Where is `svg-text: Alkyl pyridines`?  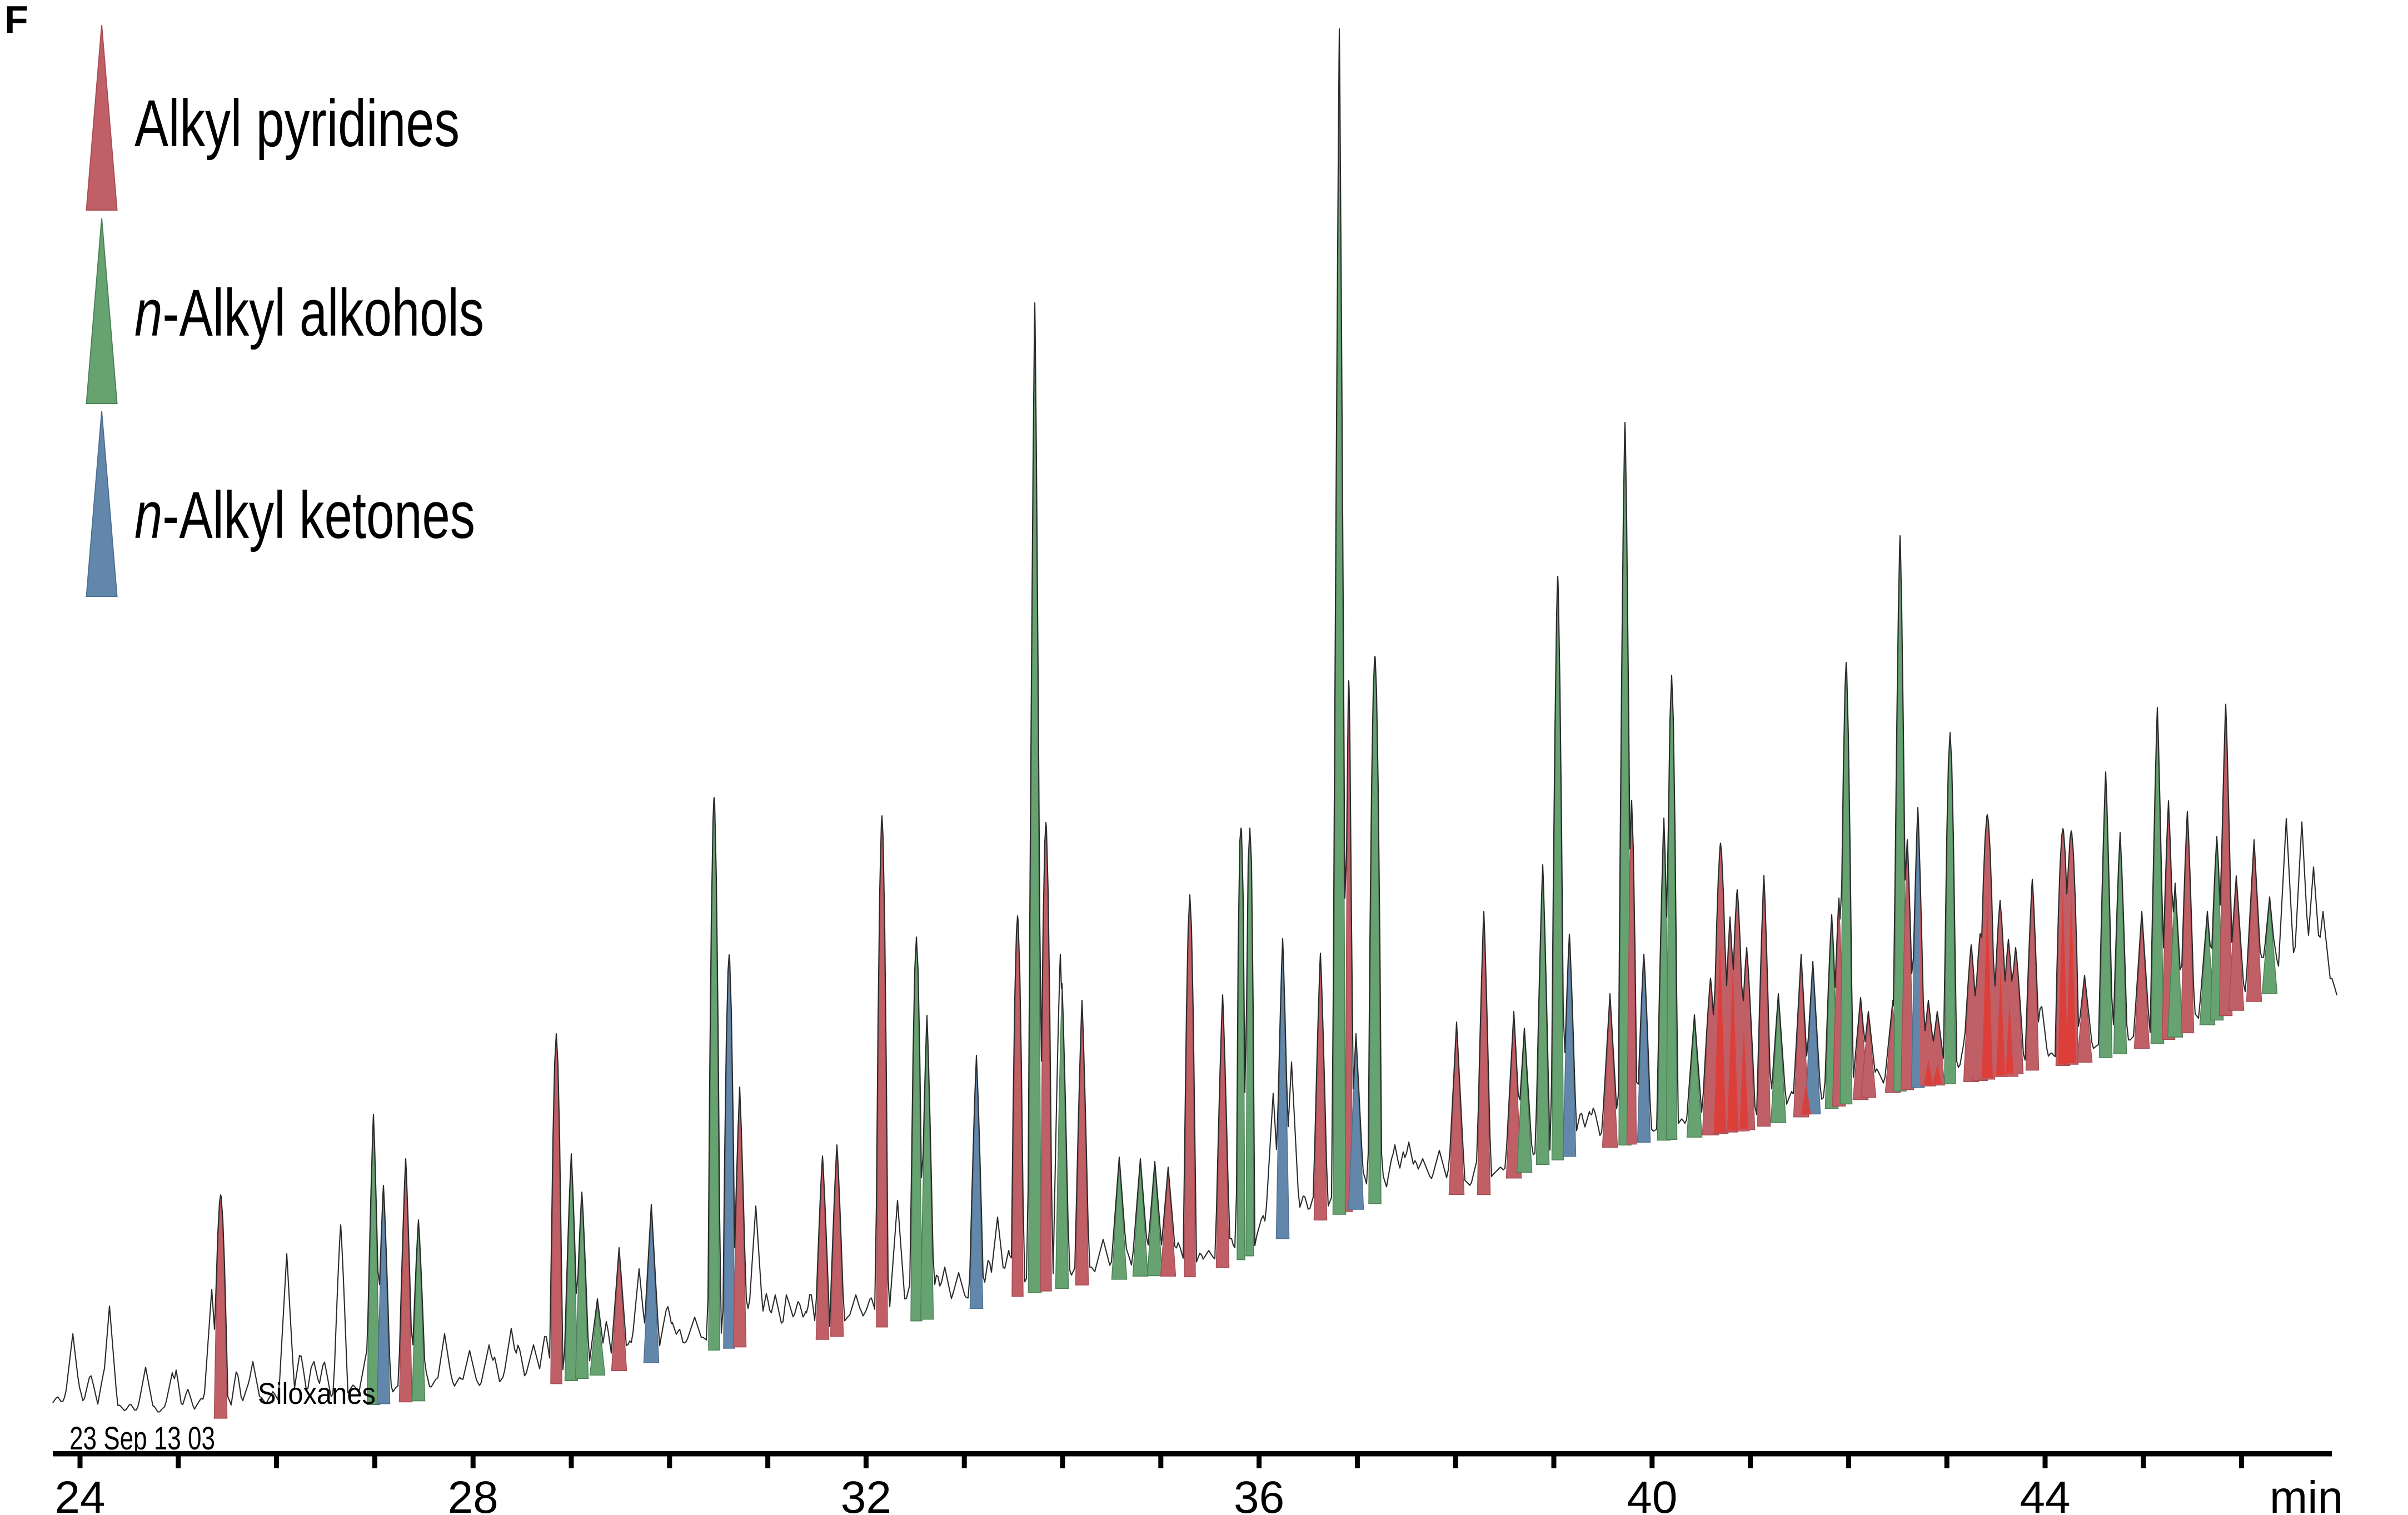 svg-text: Alkyl pyridines is located at coordinates (297, 123).